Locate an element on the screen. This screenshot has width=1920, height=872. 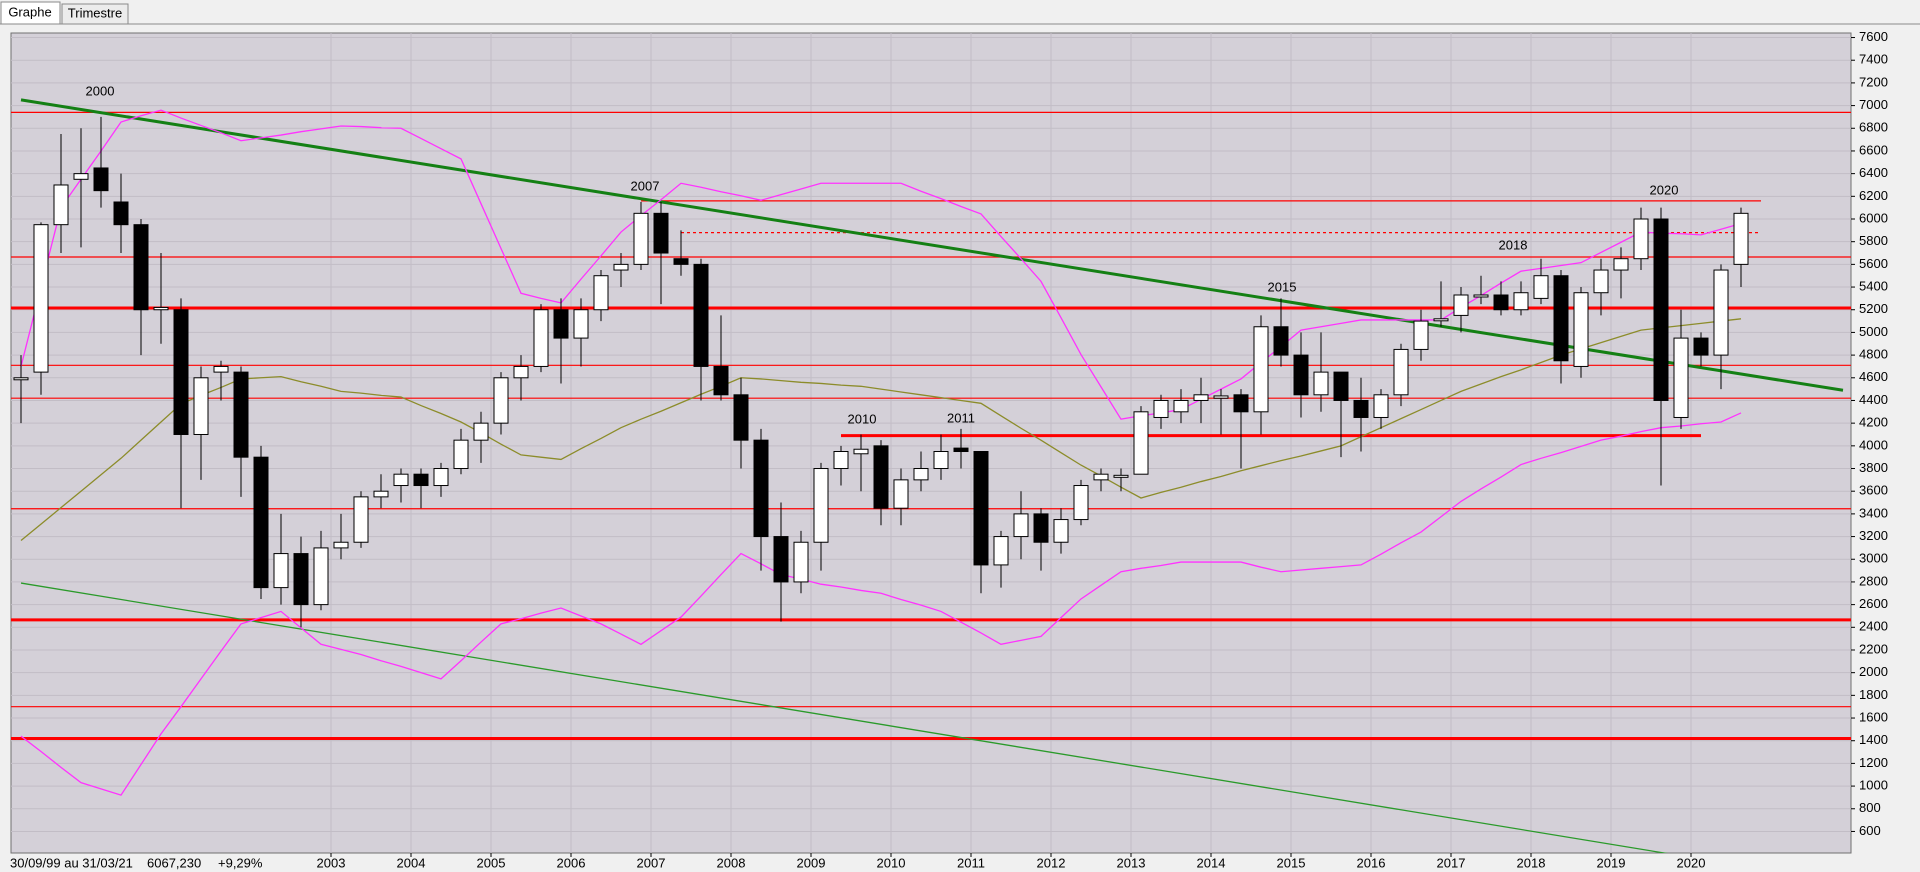
y-tick-label: 5200 is located at coordinates (1873, 308).